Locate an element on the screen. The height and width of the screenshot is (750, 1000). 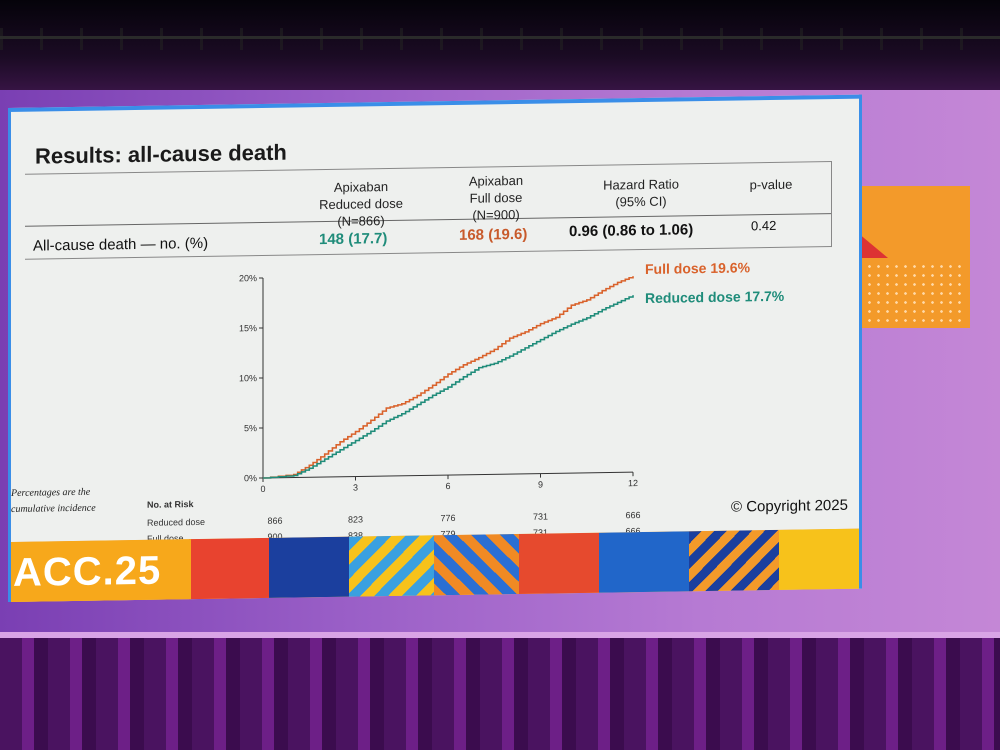
stage-curtain is located at coordinates (500, 694).